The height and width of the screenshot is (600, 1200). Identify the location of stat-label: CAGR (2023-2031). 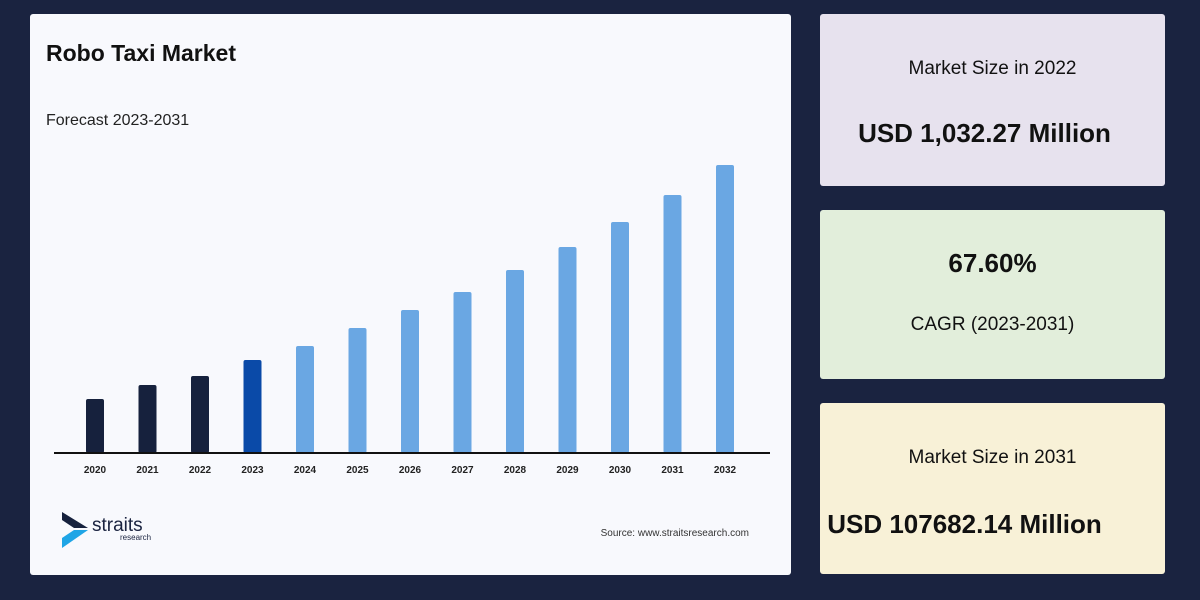
(992, 324).